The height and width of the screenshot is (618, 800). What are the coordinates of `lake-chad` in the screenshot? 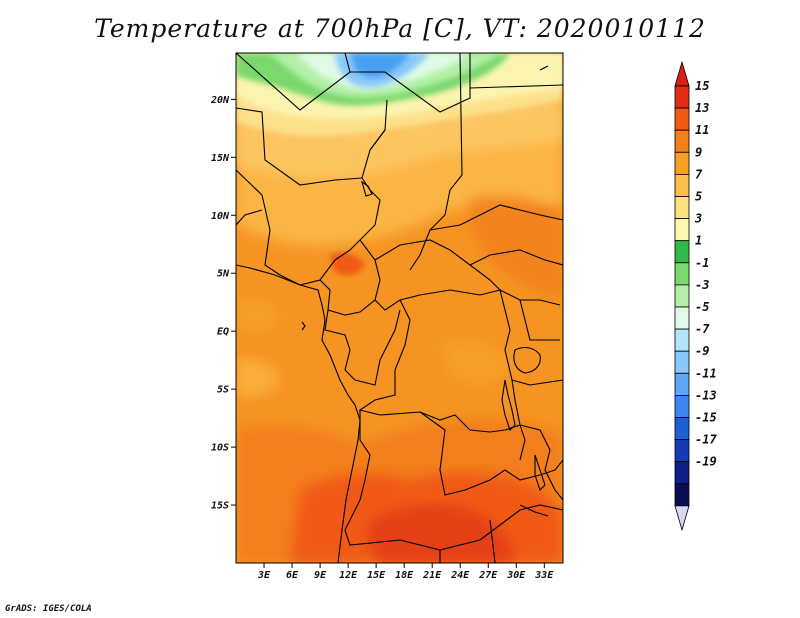 It's located at (367, 188).